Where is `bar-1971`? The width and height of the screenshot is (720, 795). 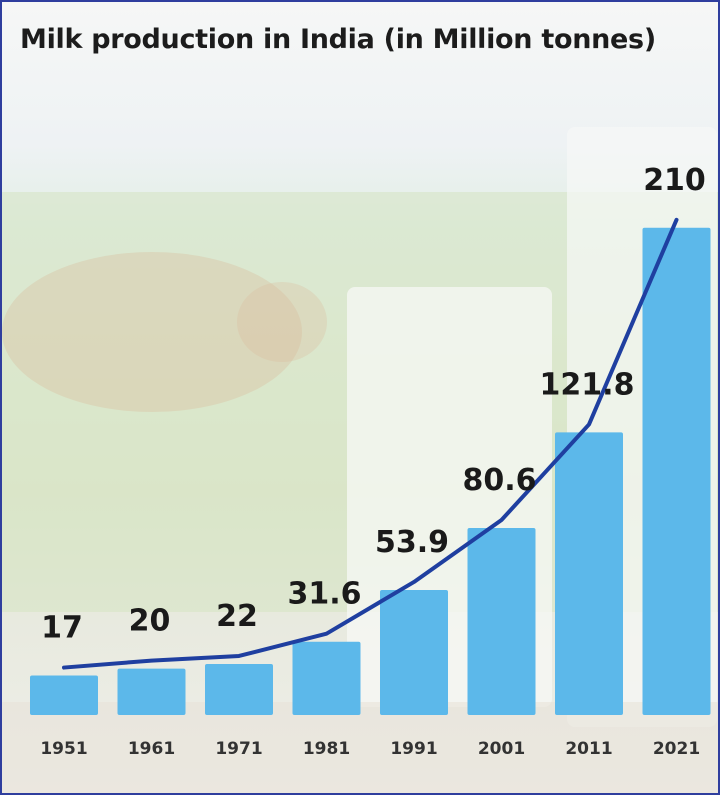
bar-1971 is located at coordinates (239, 689).